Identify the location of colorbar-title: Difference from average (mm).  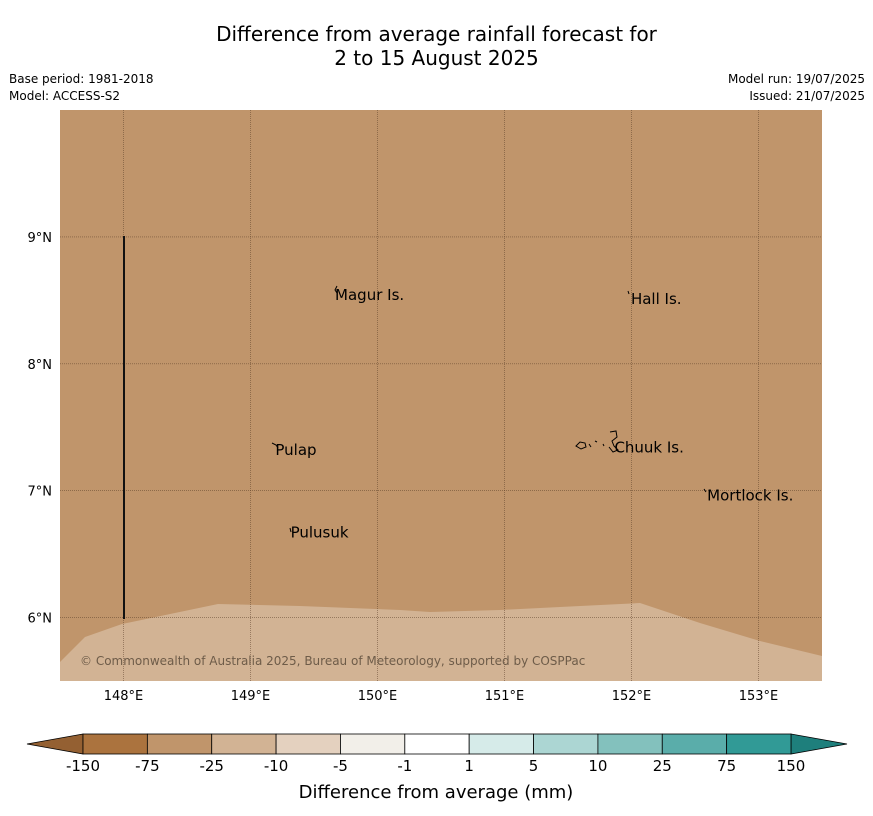
(436, 792).